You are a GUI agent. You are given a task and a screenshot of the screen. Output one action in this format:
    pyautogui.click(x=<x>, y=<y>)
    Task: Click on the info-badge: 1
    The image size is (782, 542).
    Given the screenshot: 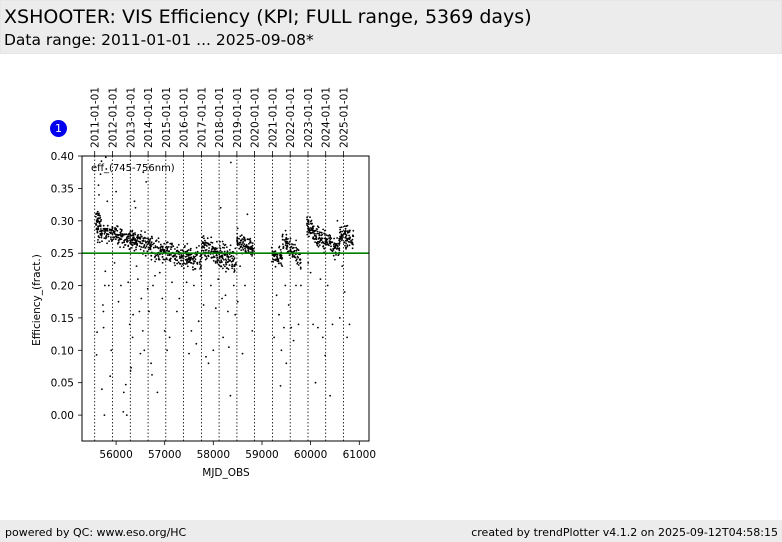 What is the action you would take?
    pyautogui.click(x=58, y=128)
    